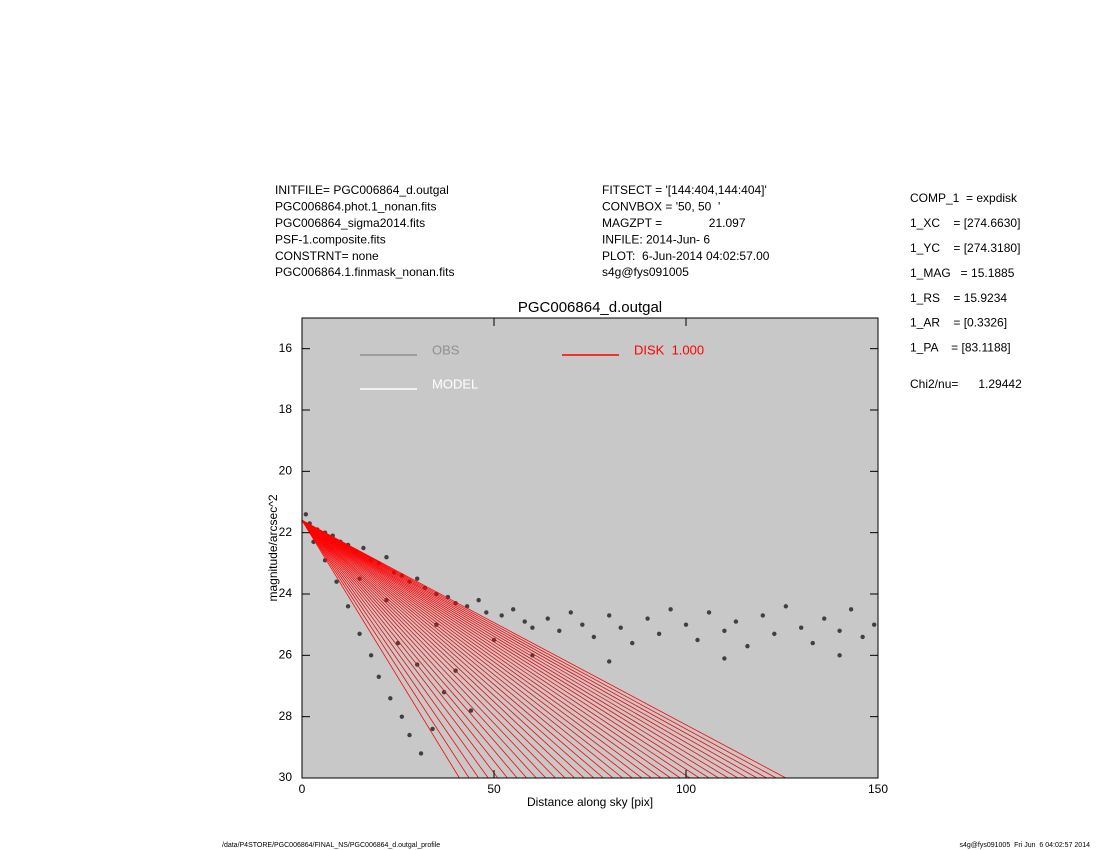 Image resolution: width=1100 pixels, height=850 pixels. What do you see at coordinates (286, 716) in the screenshot?
I see `y-tick-label: 28` at bounding box center [286, 716].